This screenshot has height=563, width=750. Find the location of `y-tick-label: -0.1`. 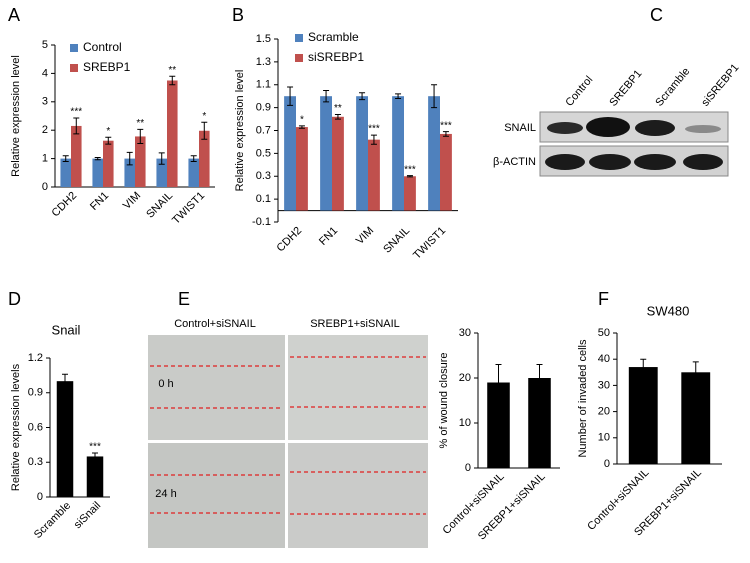

y-tick-label: -0.1 is located at coordinates (261, 222).